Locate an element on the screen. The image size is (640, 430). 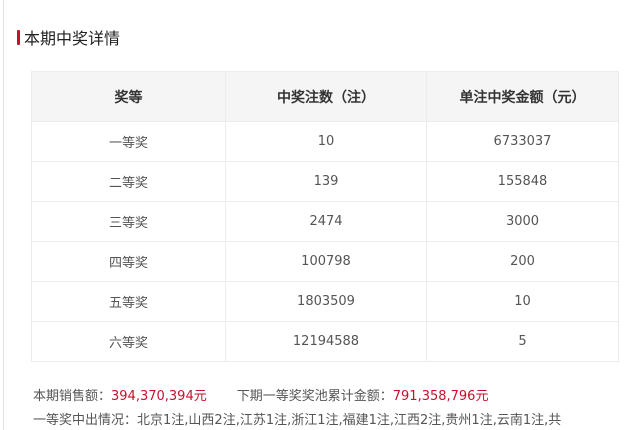
table-row: 一等奖 10 6733037 is located at coordinates (325, 141).